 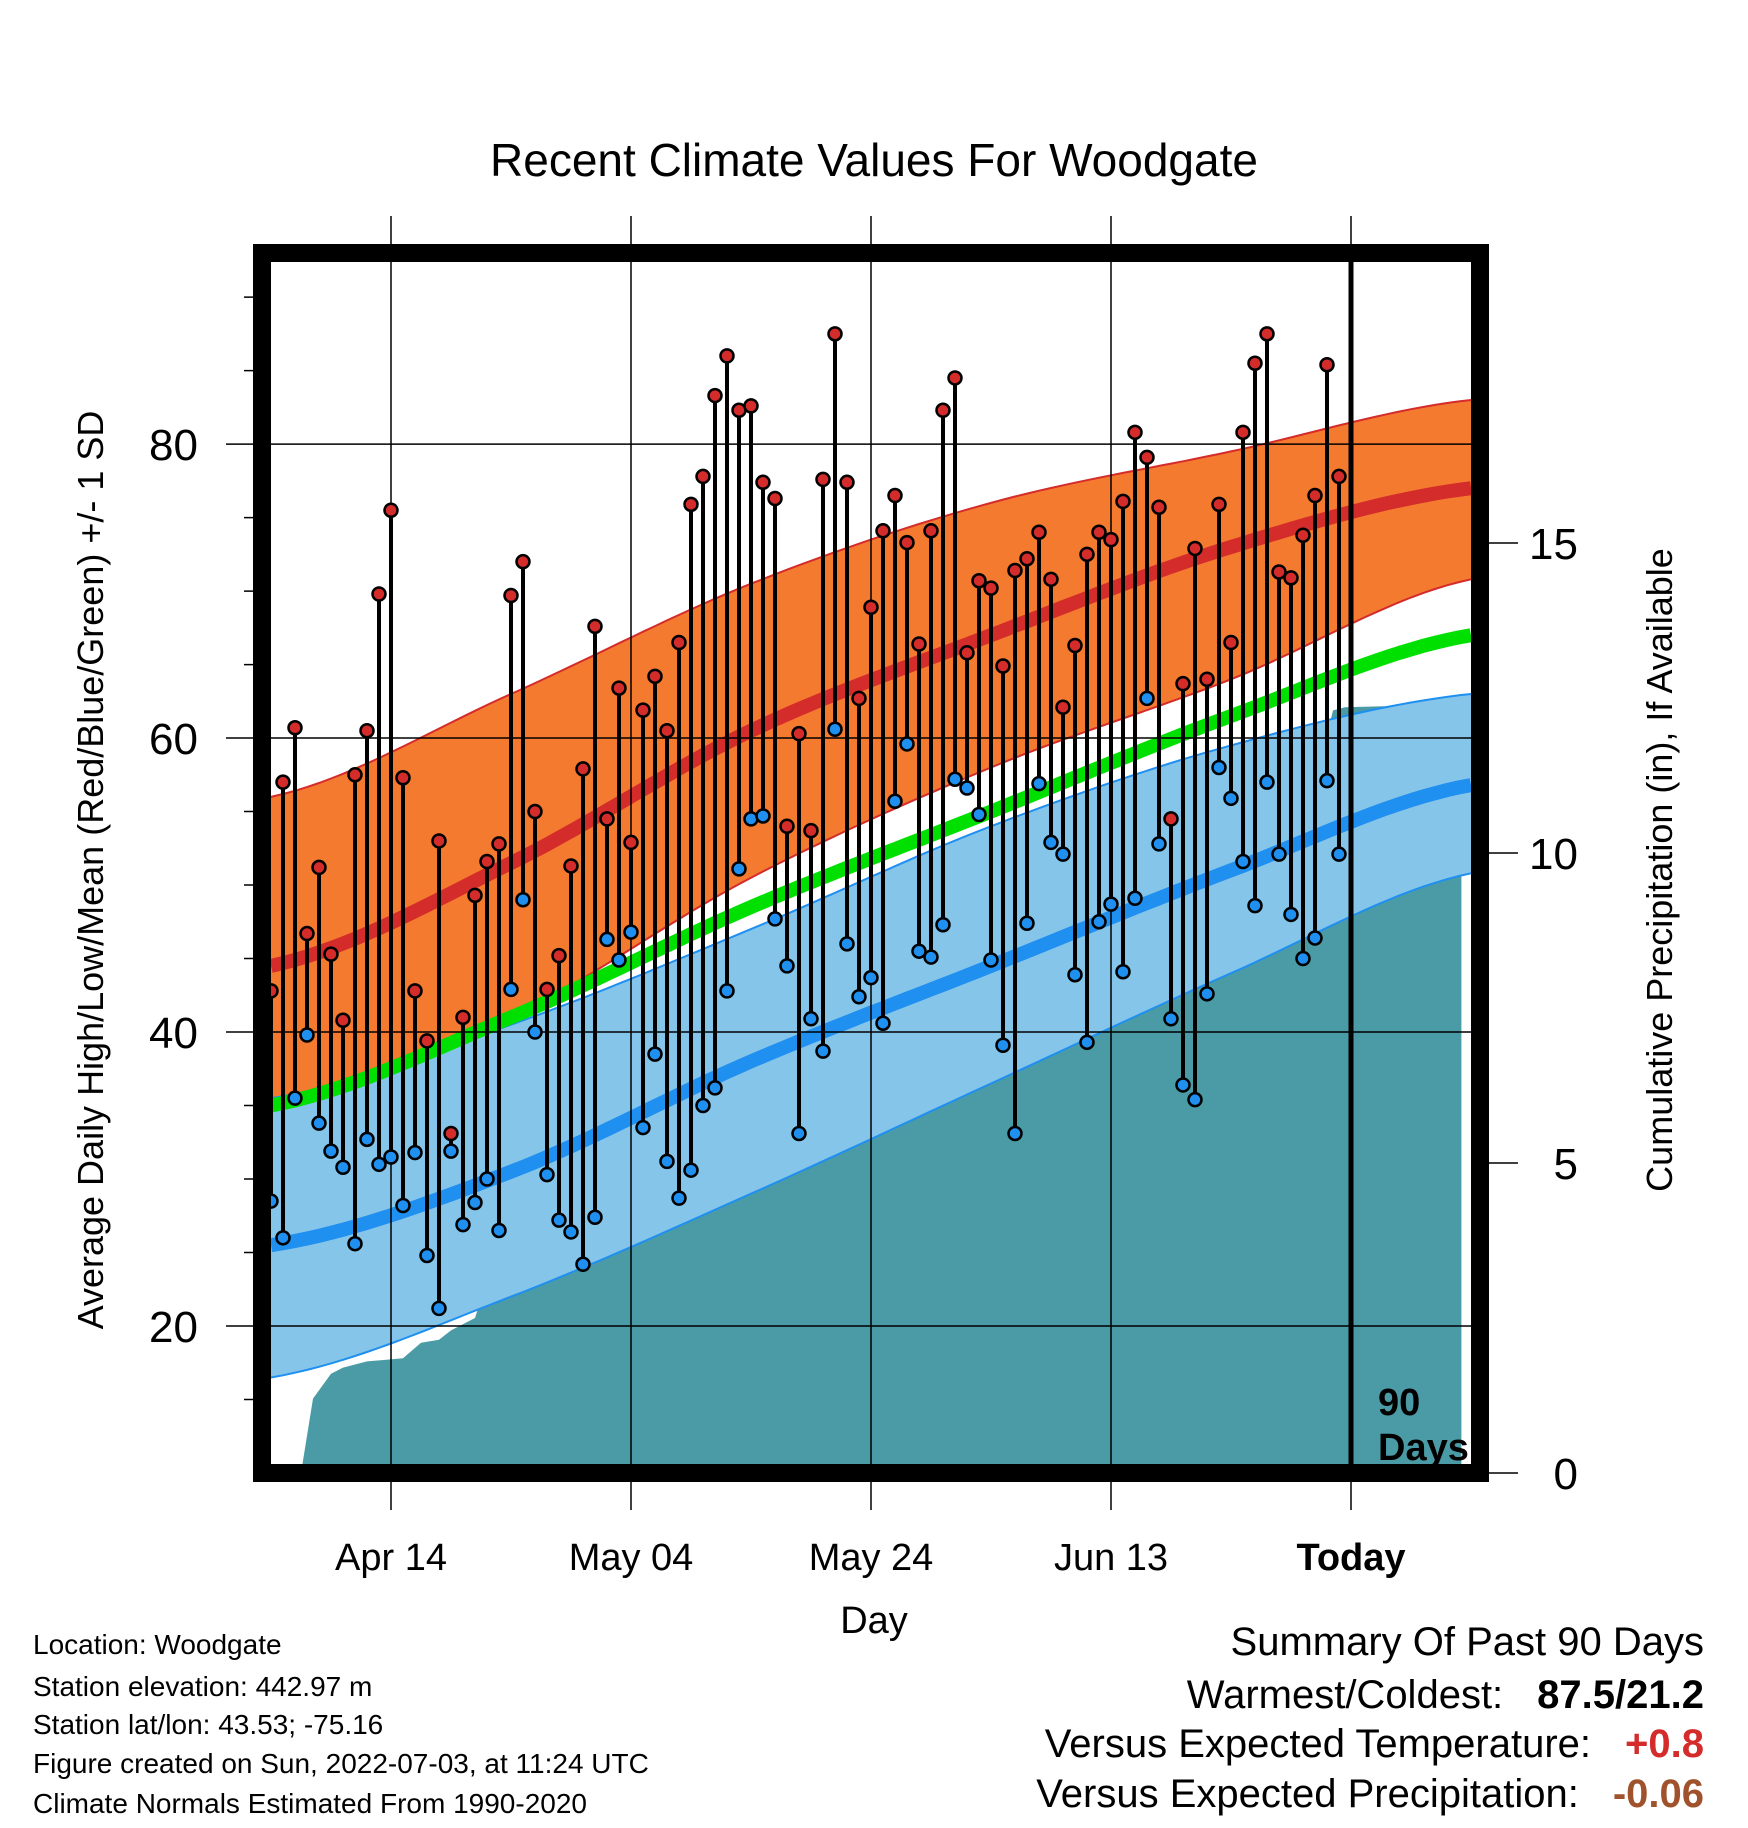 What do you see at coordinates (173, 1033) in the screenshot?
I see `y-tick-label: 40` at bounding box center [173, 1033].